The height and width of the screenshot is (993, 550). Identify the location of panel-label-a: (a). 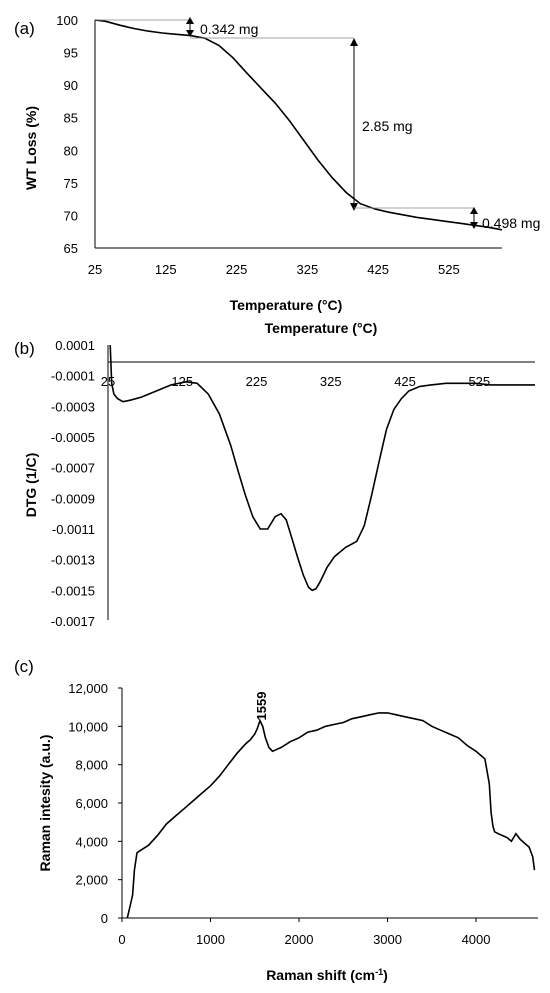
(24, 28).